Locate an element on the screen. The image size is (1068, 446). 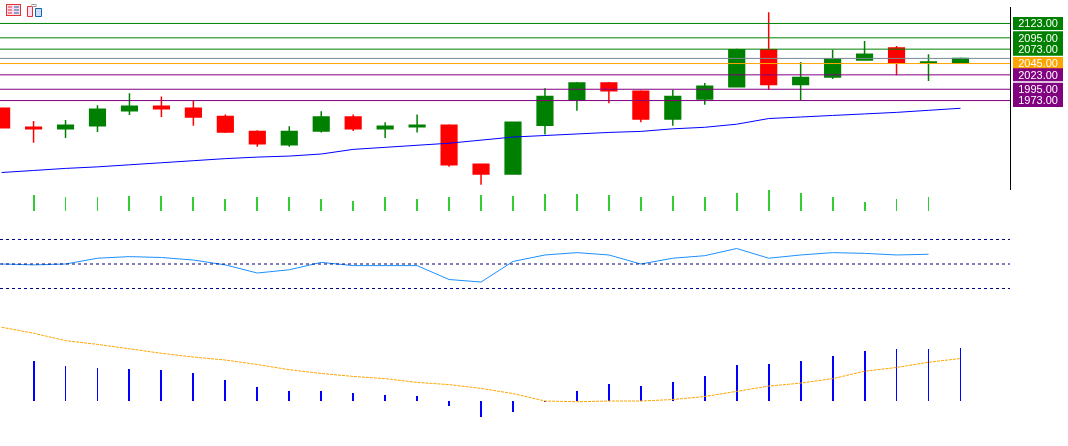
y-tick-label: 2045.00 is located at coordinates (1038, 63).